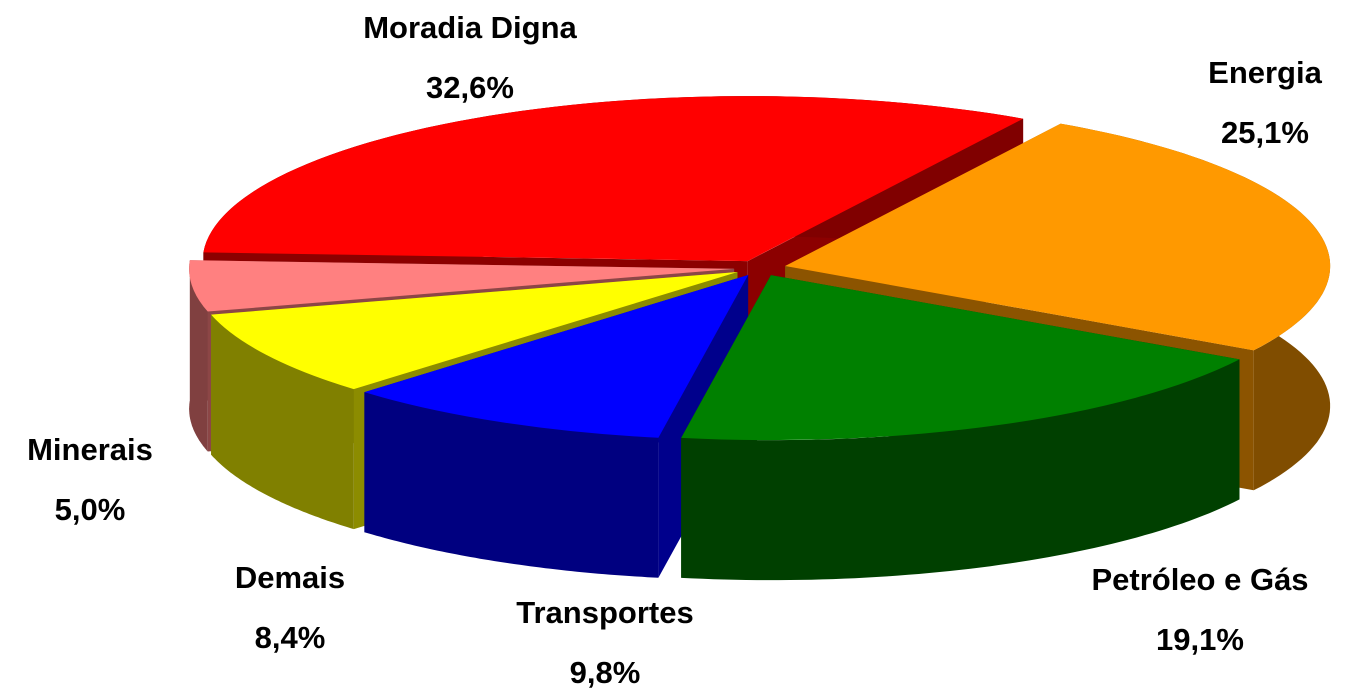 The width and height of the screenshot is (1346, 696). What do you see at coordinates (1199, 579) in the screenshot?
I see `slice-label: Petróleo e Gás` at bounding box center [1199, 579].